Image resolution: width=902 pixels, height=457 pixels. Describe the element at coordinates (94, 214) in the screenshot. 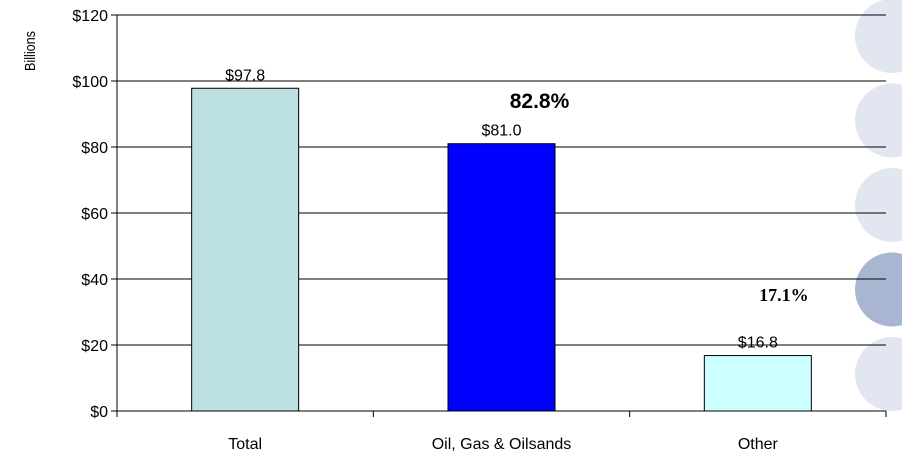

I see `y-tick-label: $60` at that location.